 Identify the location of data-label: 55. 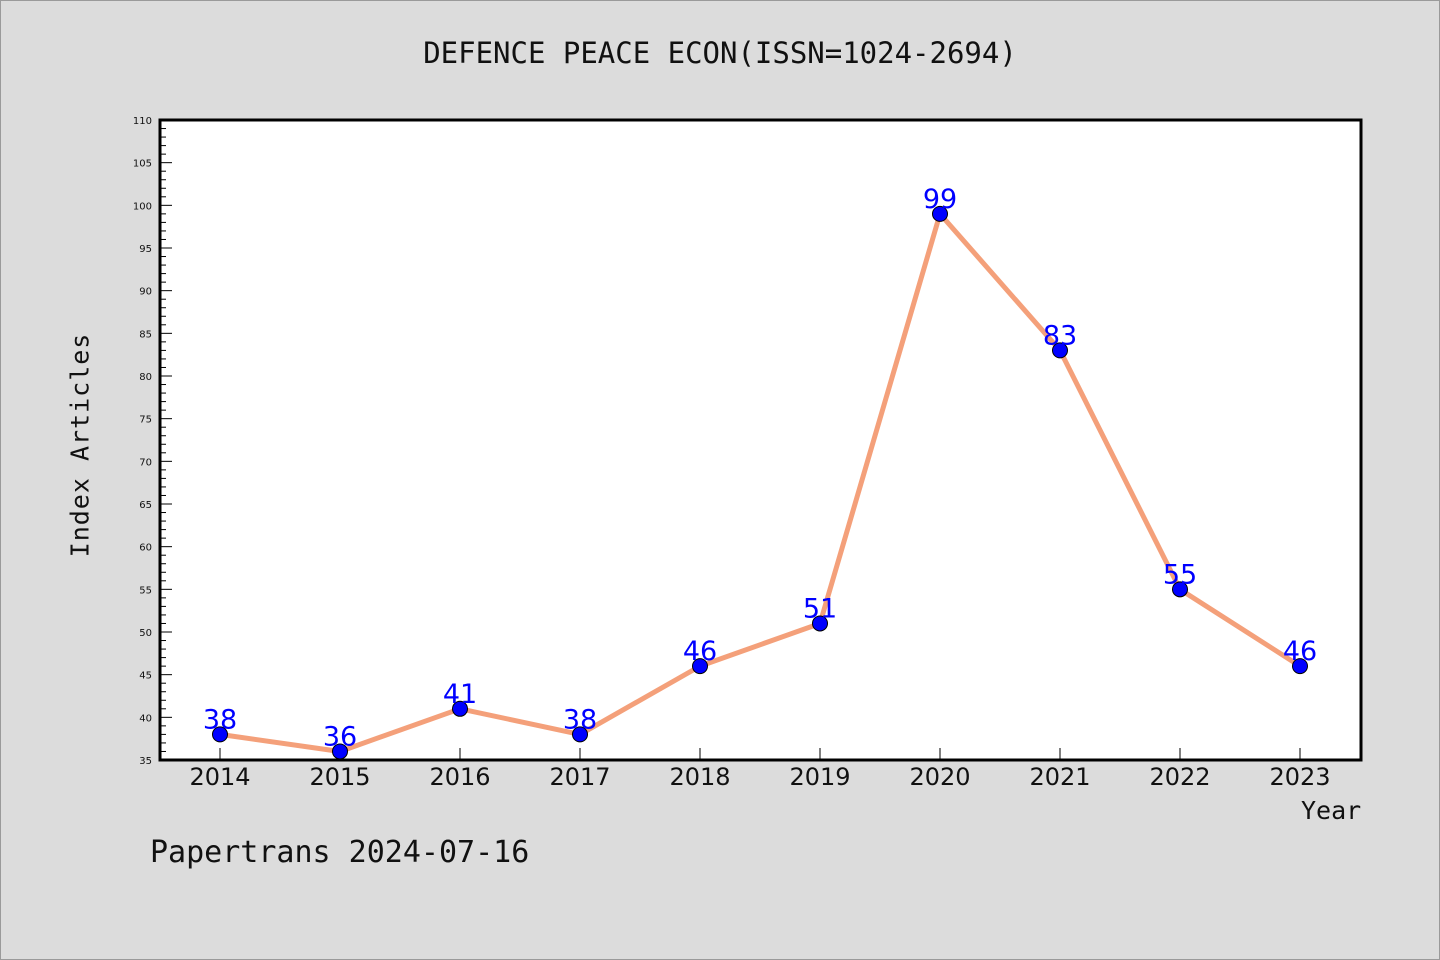
(1180, 574).